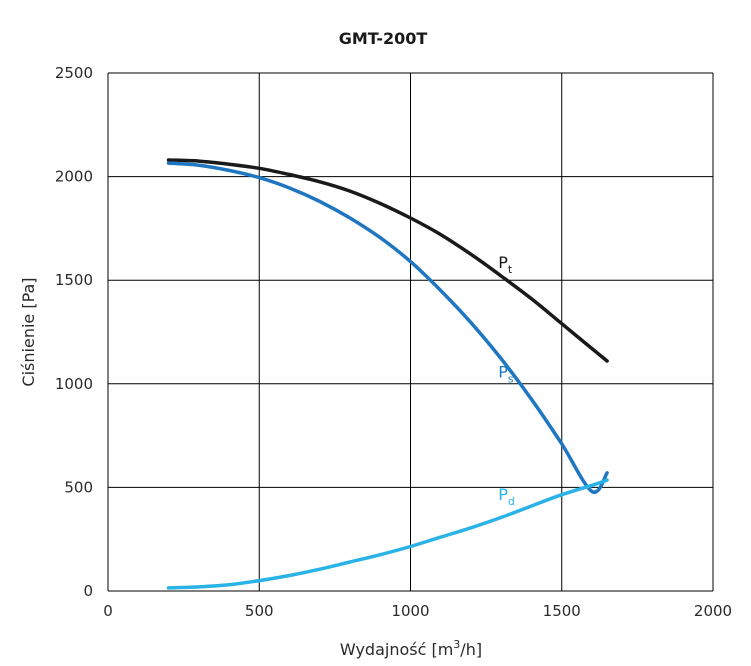  I want to click on y-tick-label-0: 0, so click(88, 591).